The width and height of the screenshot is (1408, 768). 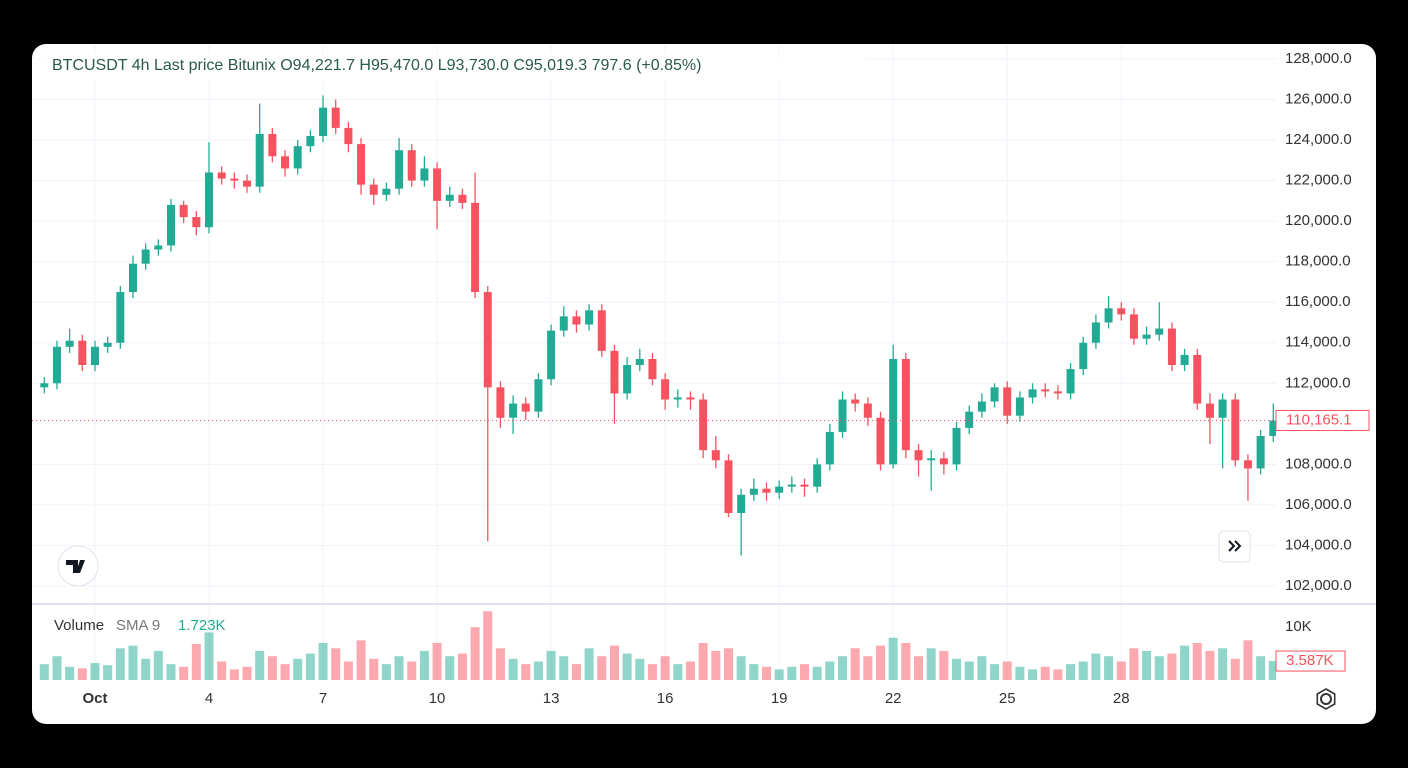 I want to click on volume-tick-label: 10K, so click(x=1298, y=626).